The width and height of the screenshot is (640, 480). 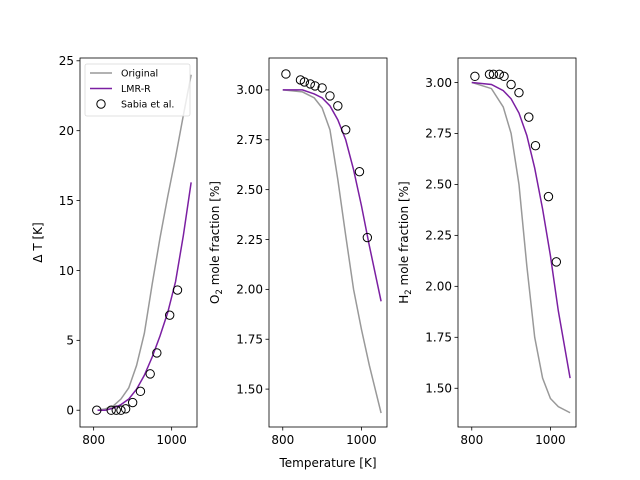 What do you see at coordinates (139, 74) in the screenshot?
I see `legend-label: Original` at bounding box center [139, 74].